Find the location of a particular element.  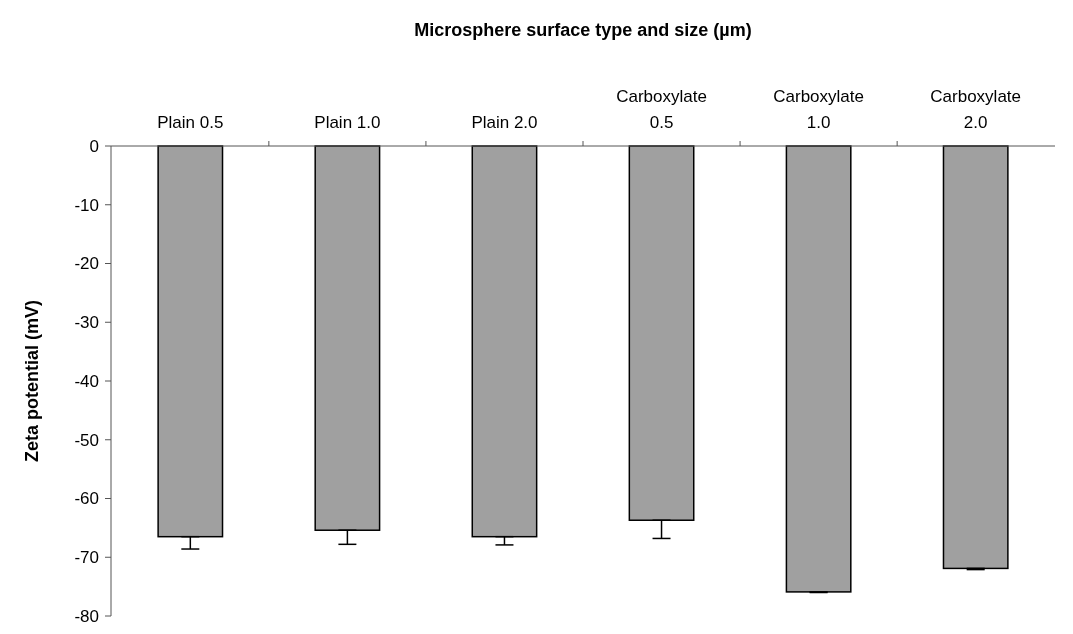

x-tick-label: Carboxylate 1.0 is located at coordinates (818, 109).